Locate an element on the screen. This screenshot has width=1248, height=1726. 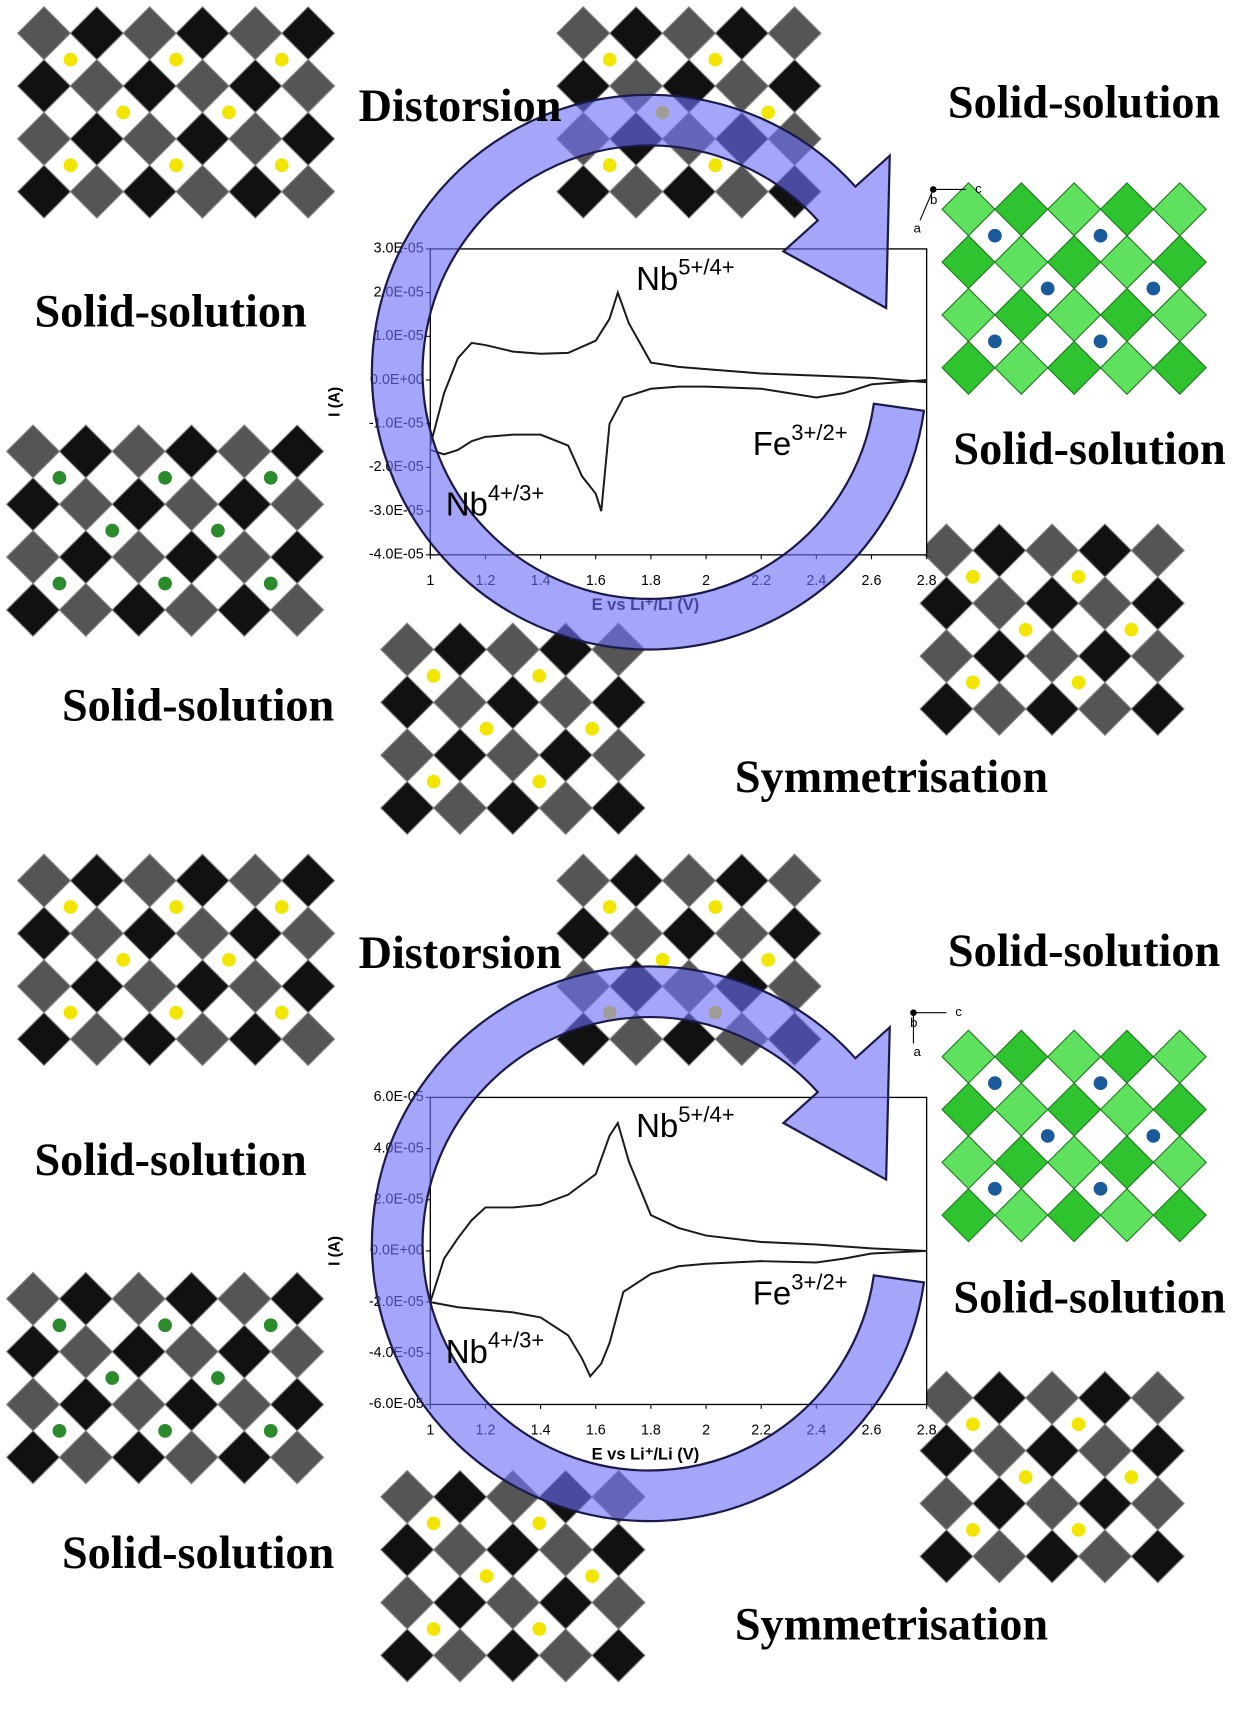
axis-origin is located at coordinates (913, 1012).